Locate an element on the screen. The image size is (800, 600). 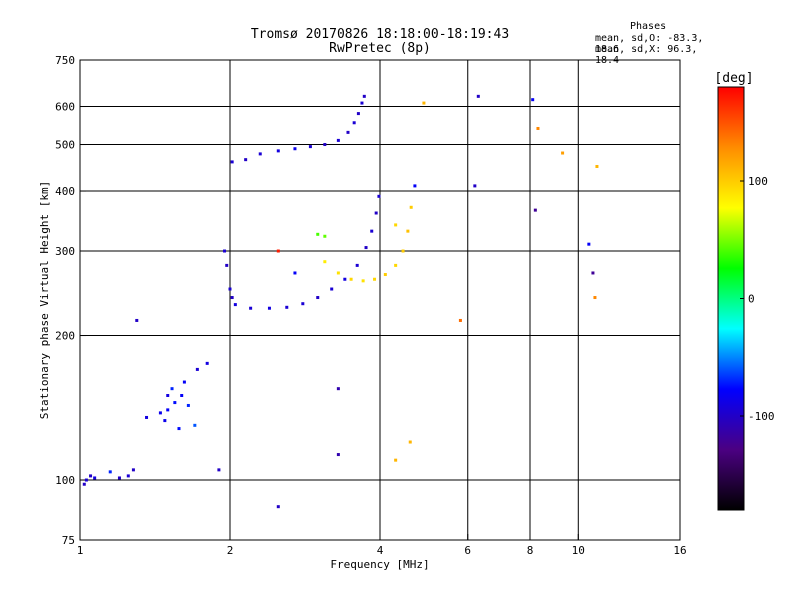
colorbar is located at coordinates (731, 298).